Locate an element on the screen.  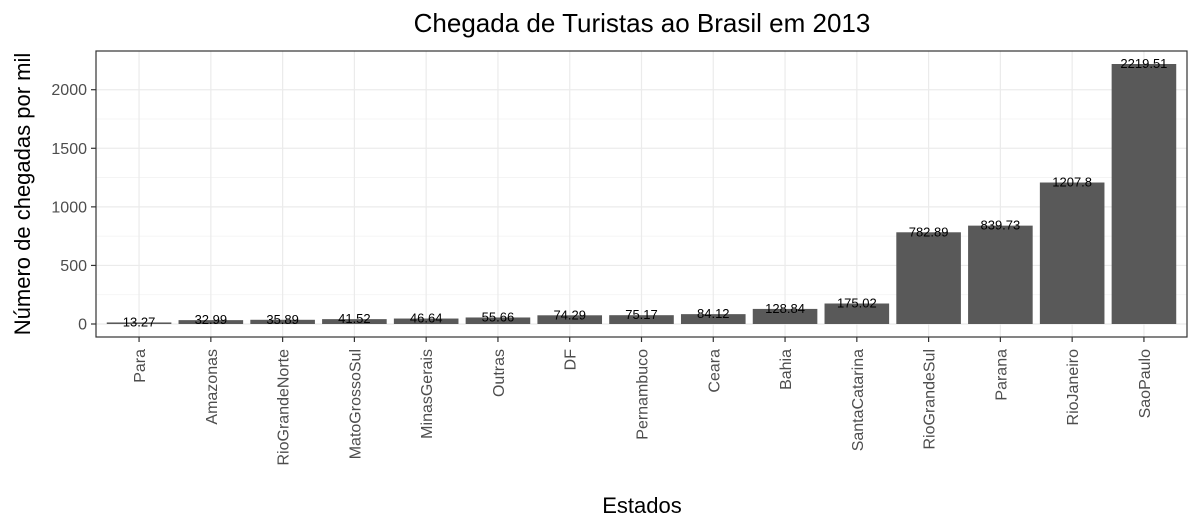
x-tick-label: SantaCatarina is located at coordinates (858, 400).